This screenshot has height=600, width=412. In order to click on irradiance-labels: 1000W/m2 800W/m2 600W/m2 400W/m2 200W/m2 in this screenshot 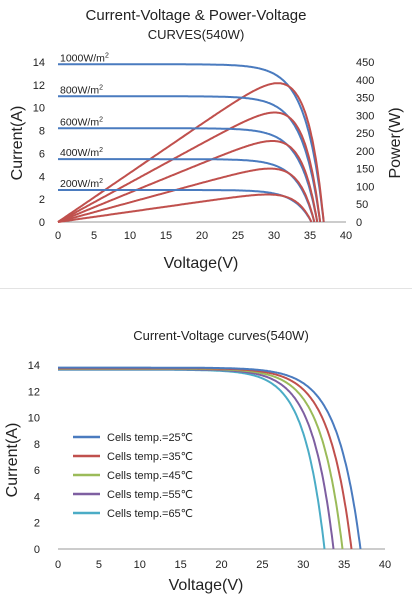, I will do `click(84, 121)`.